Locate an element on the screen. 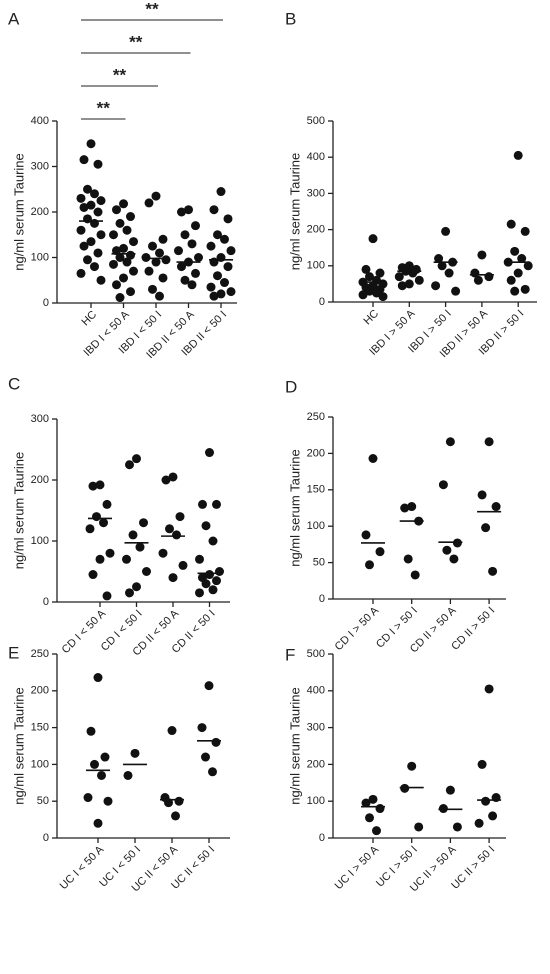  x-tick-label: UC I > 50 A is located at coordinates (357, 867).